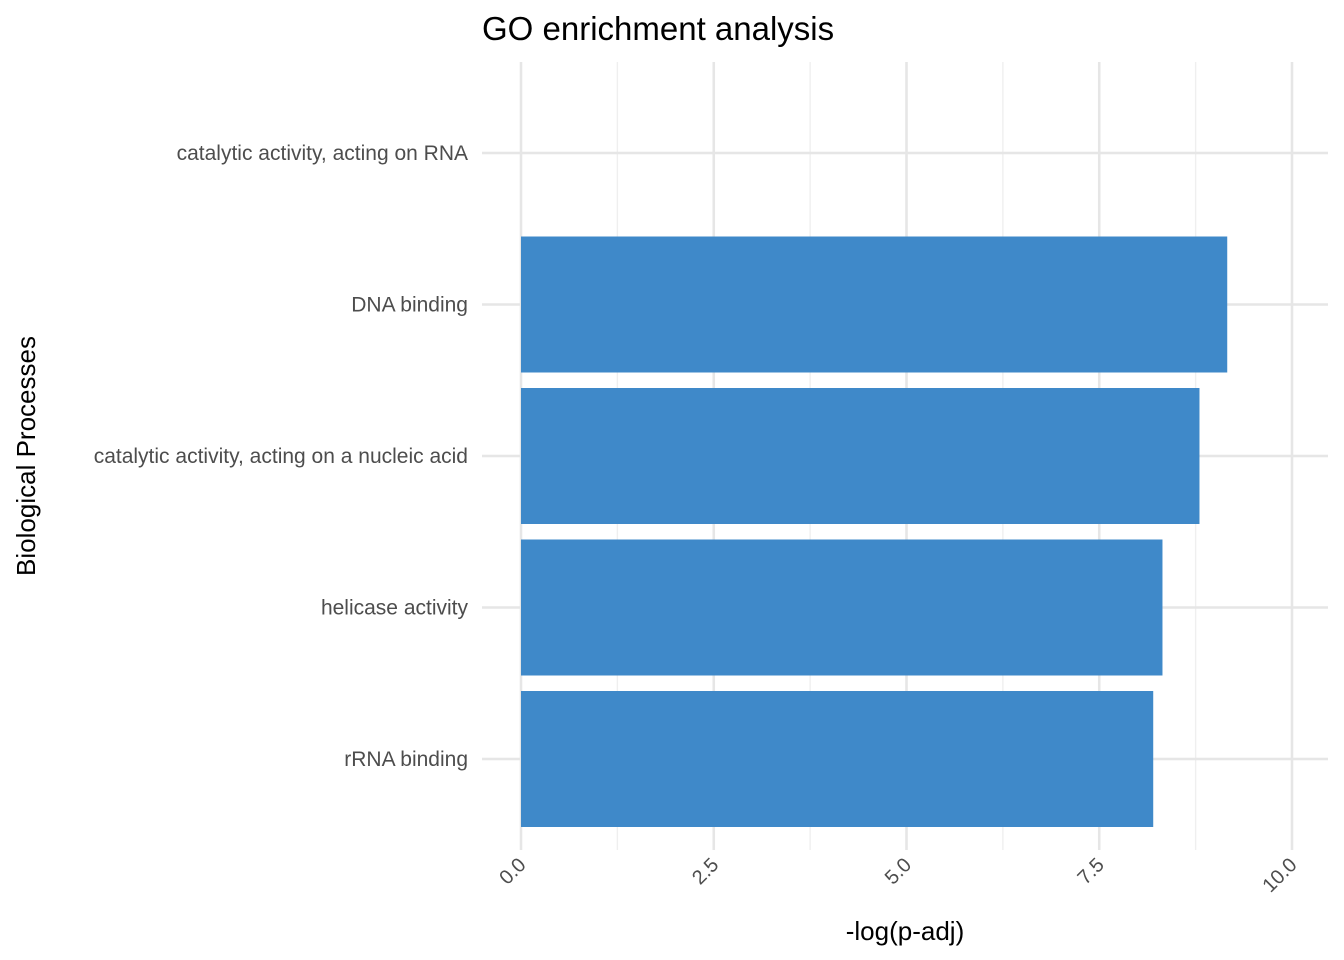 The image size is (1344, 960). I want to click on x-tick-label: 10.0, so click(1279, 875).